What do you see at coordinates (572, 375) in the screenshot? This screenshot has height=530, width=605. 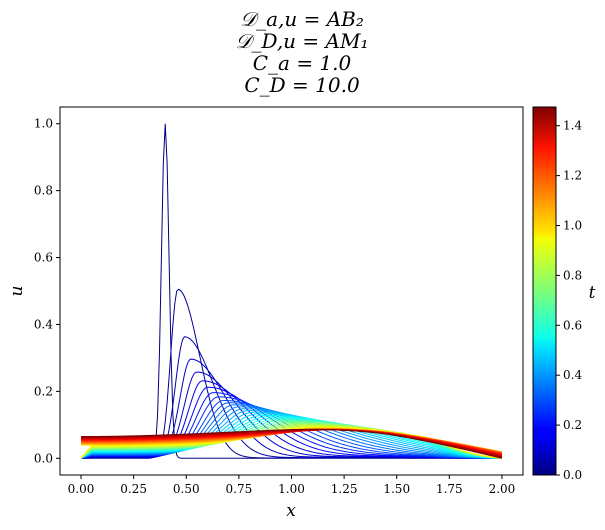 I see `colorbar-tick-label: 0.4` at bounding box center [572, 375].